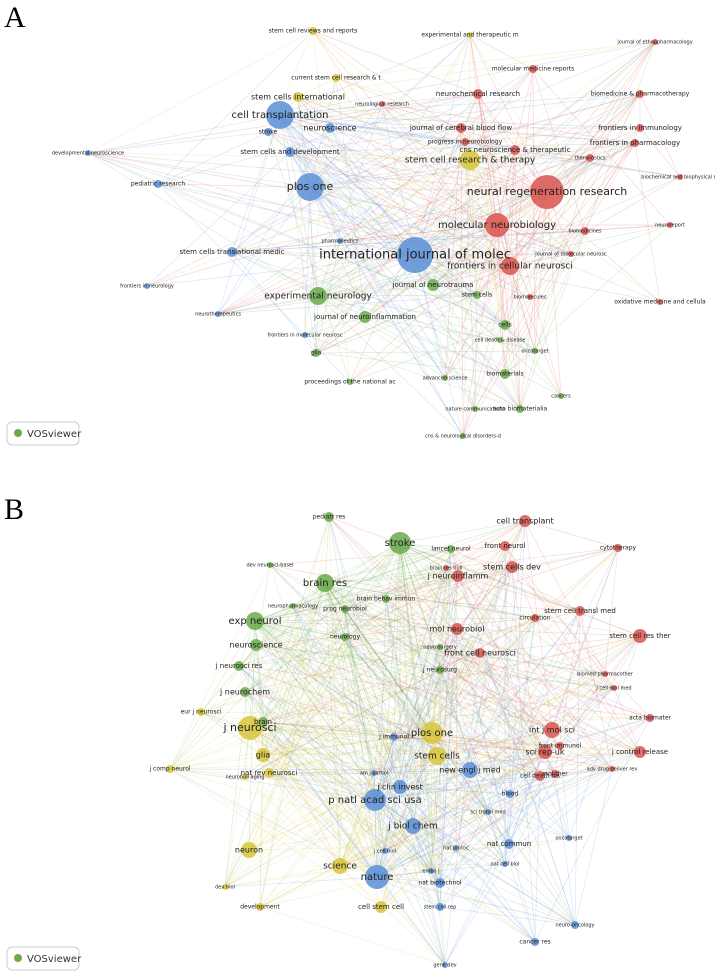 The image size is (715, 974). I want to click on node-label: brain, so click(263, 722).